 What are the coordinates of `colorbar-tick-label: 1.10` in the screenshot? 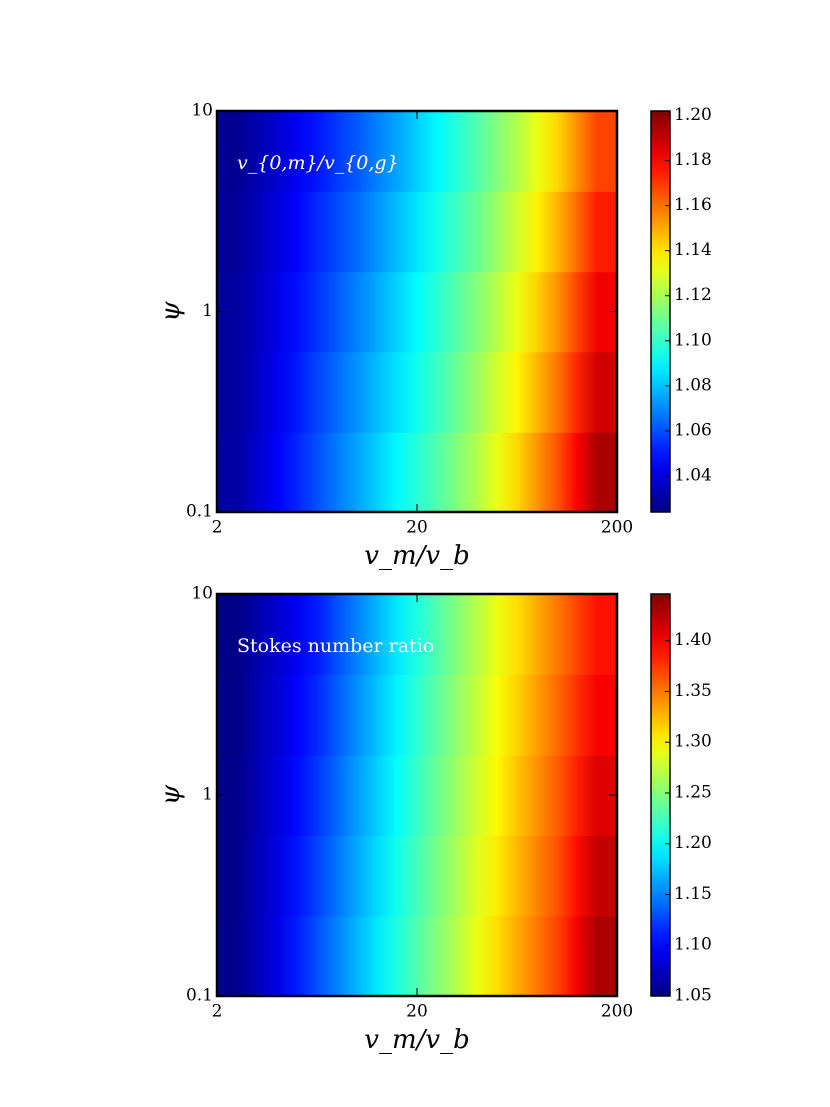 It's located at (693, 945).